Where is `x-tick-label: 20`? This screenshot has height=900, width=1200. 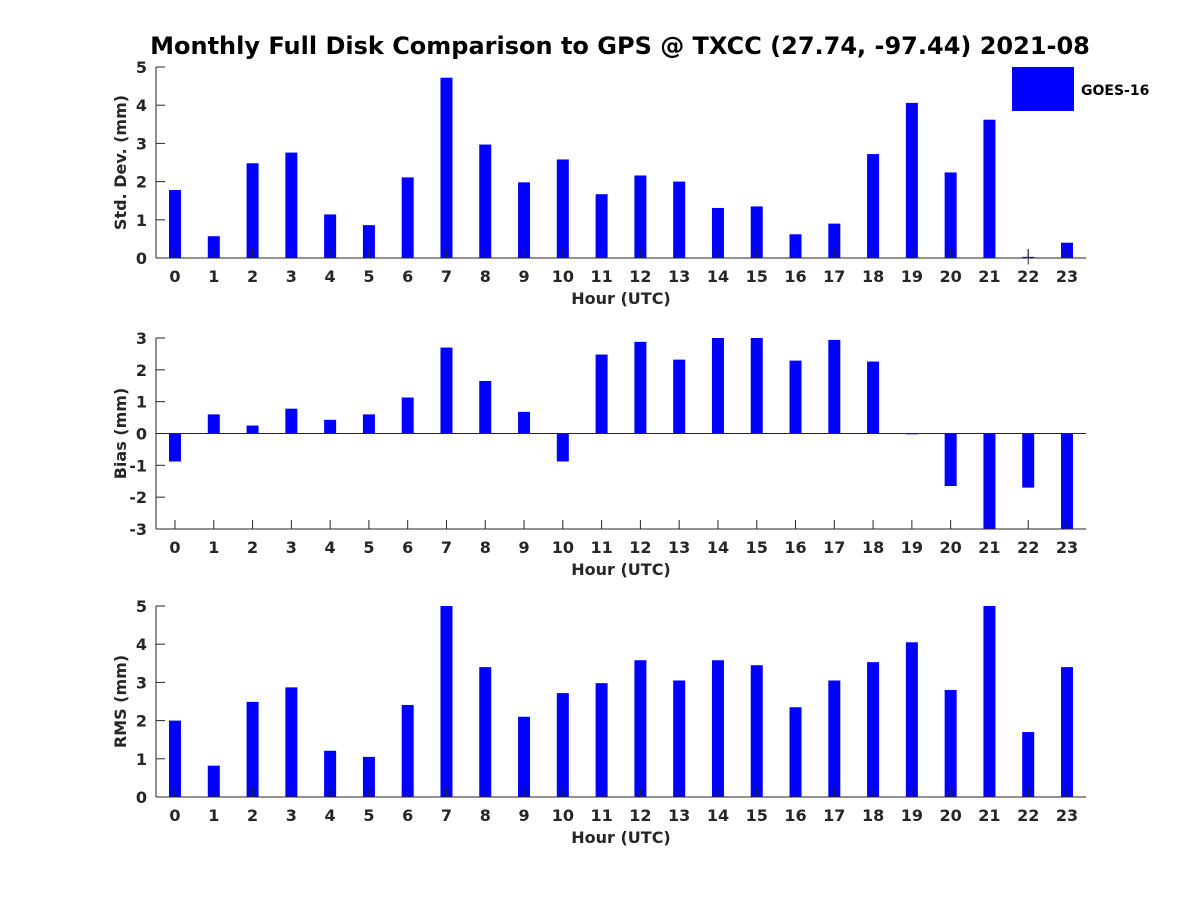 x-tick-label: 20 is located at coordinates (951, 547).